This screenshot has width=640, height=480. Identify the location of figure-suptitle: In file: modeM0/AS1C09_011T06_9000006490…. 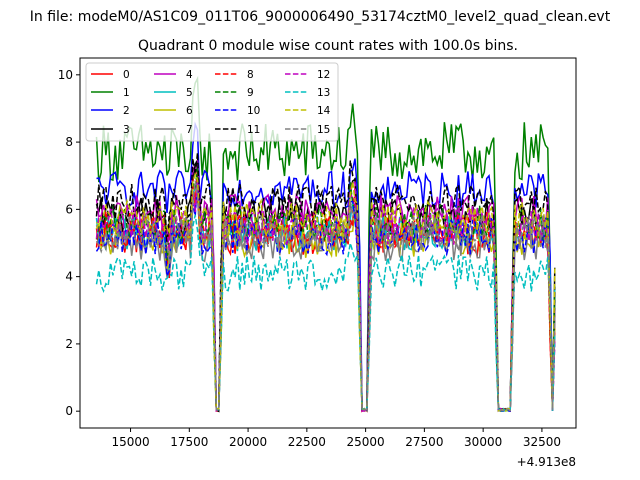
(320, 17).